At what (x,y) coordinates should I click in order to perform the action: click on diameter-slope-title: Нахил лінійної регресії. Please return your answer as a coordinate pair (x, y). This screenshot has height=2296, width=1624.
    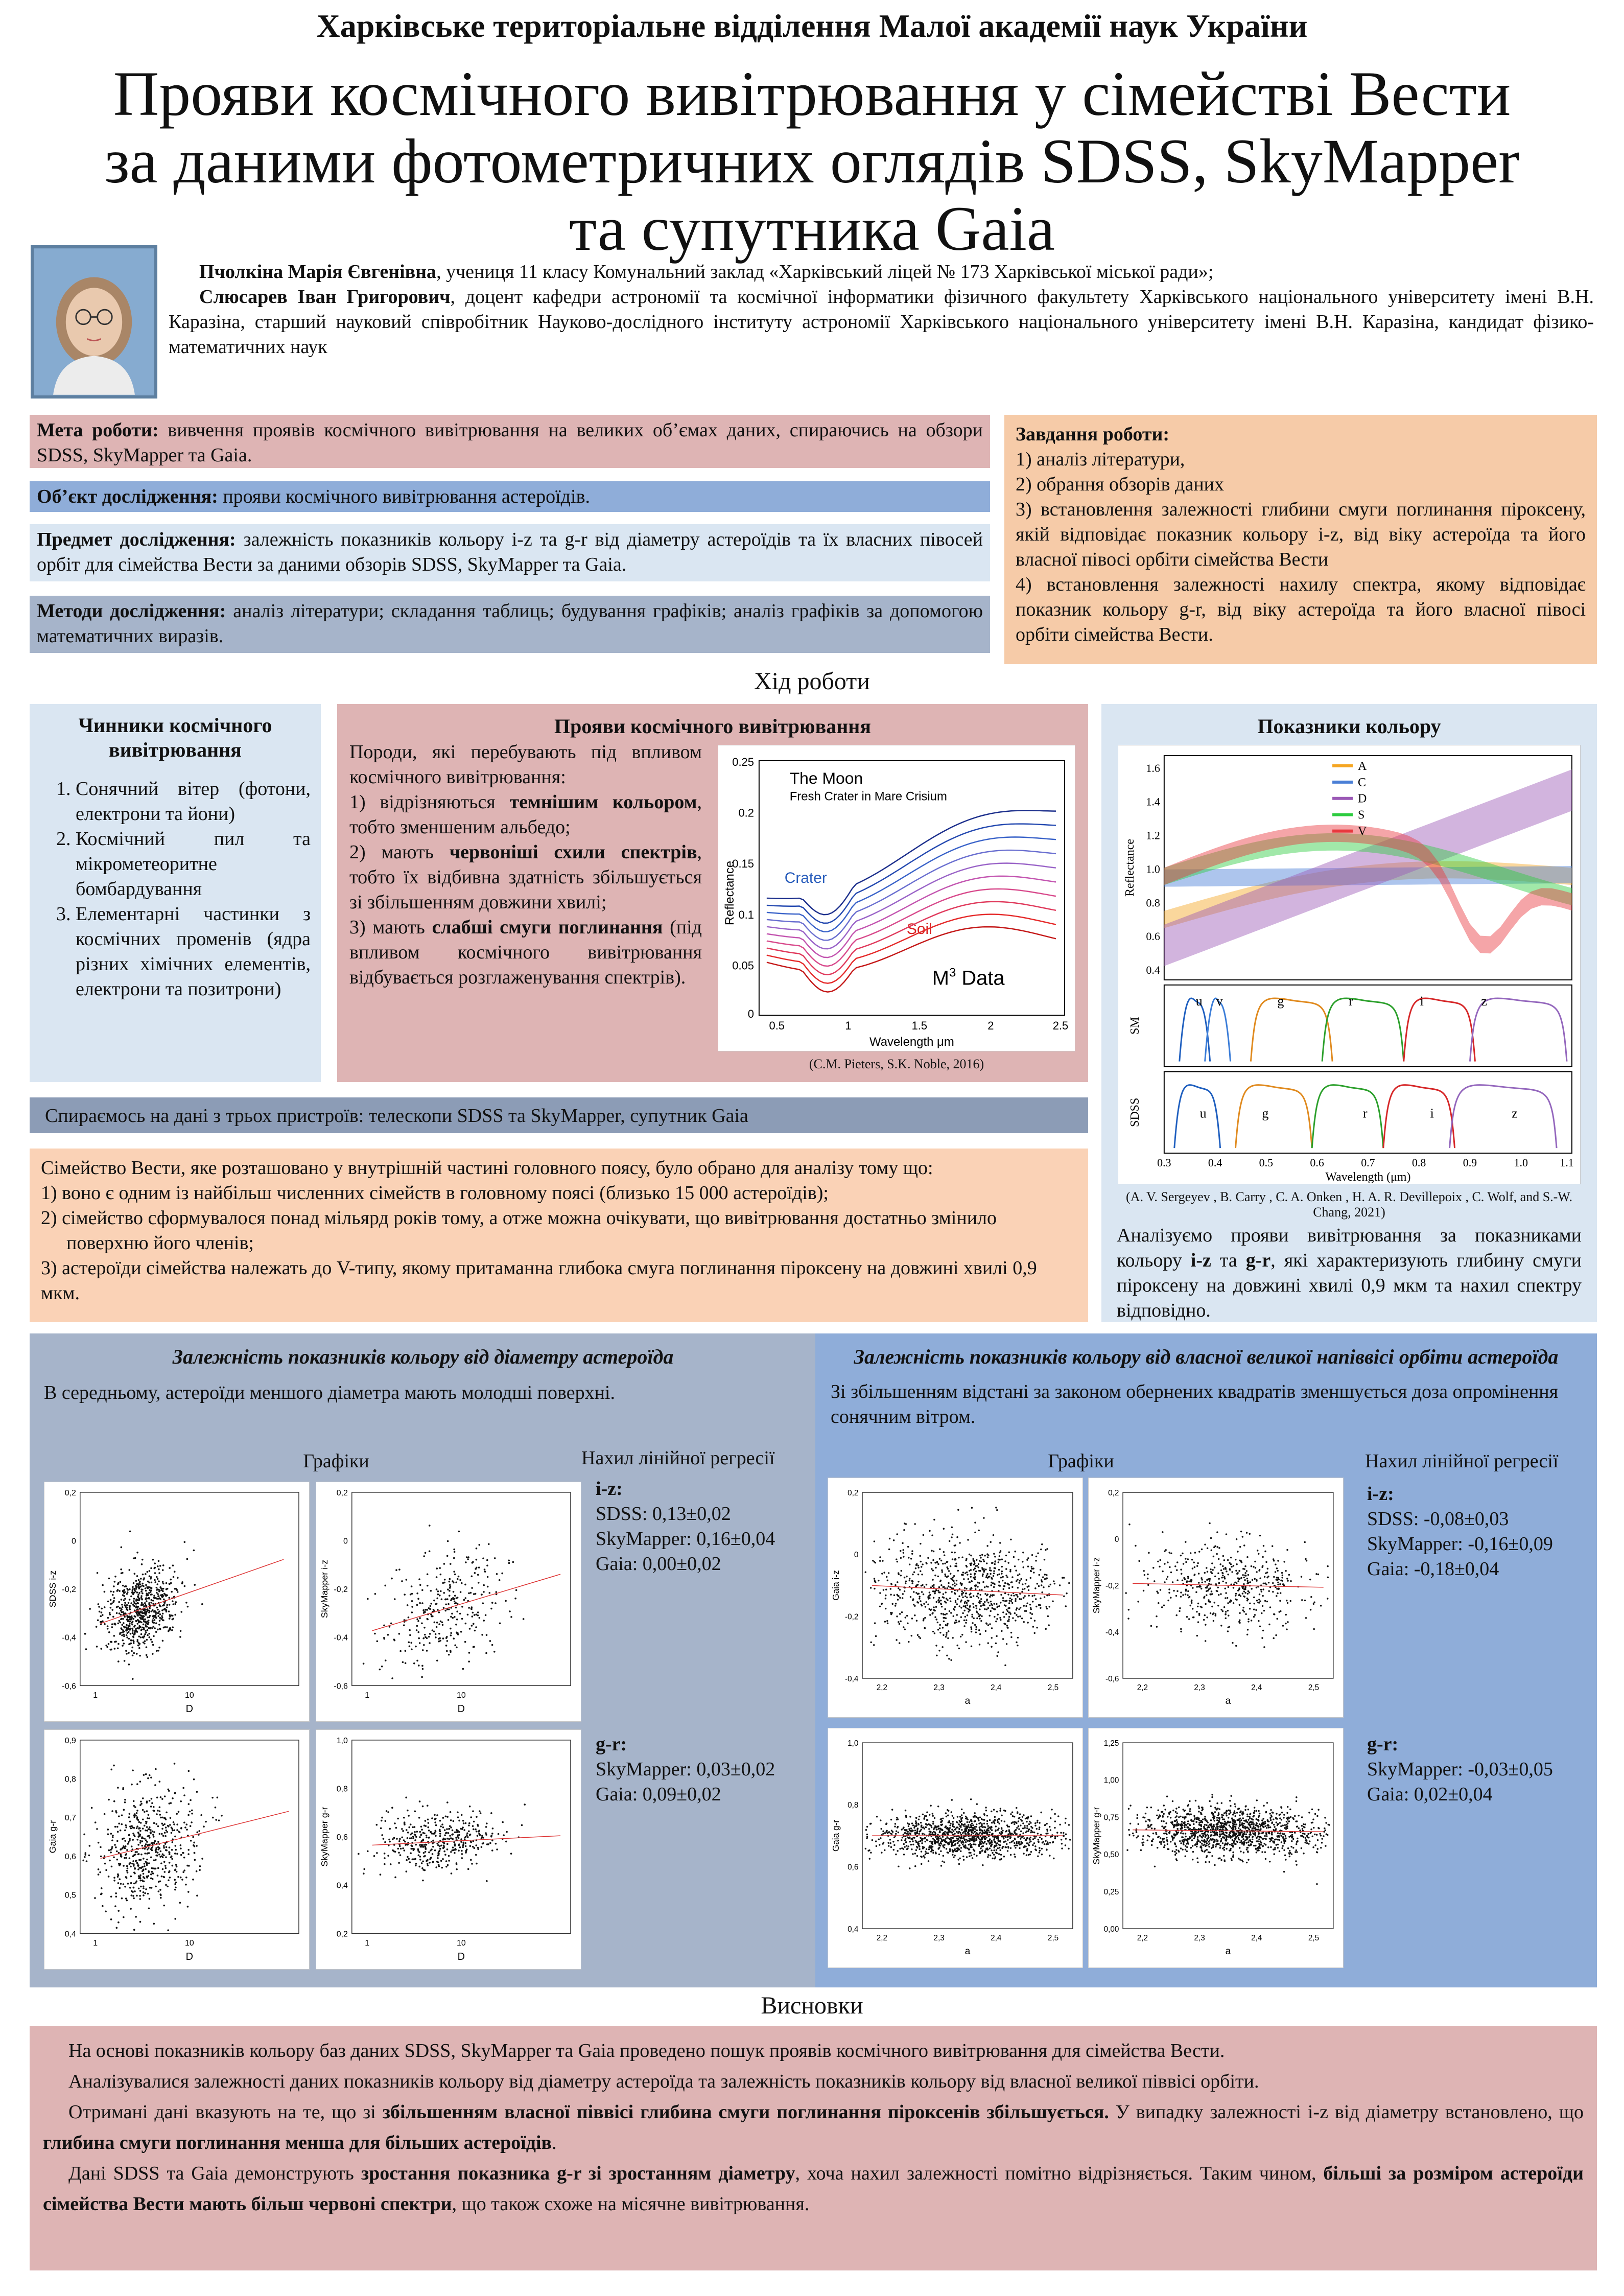
    Looking at the image, I should click on (678, 1458).